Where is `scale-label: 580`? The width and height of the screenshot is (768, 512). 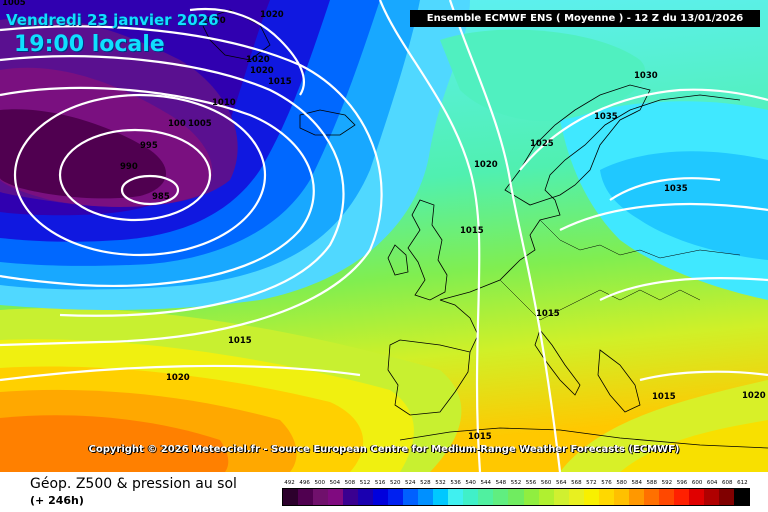
scale-label: 580 is located at coordinates (621, 483).